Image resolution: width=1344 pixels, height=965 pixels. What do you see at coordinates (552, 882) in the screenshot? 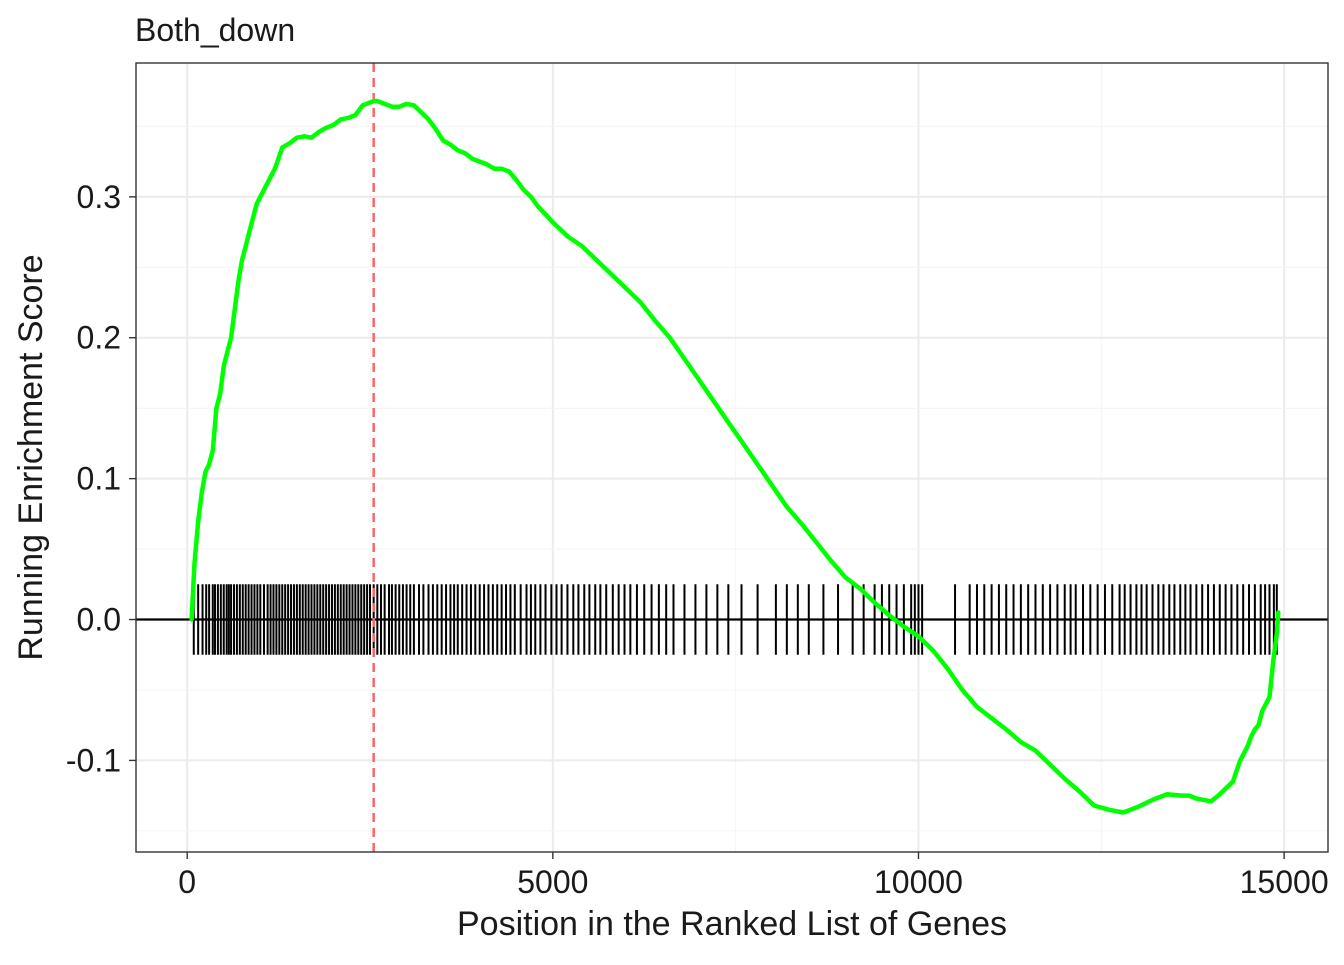
I see `x-tick-label: 5000` at bounding box center [552, 882].